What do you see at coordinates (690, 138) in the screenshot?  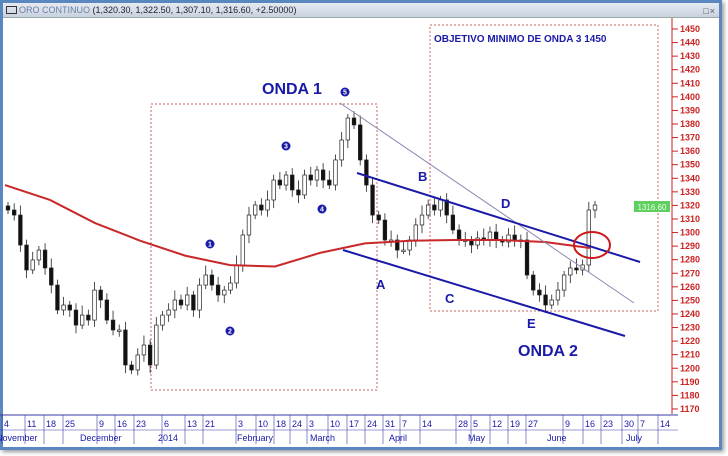 I see `price-tick-label: 1370` at bounding box center [690, 138].